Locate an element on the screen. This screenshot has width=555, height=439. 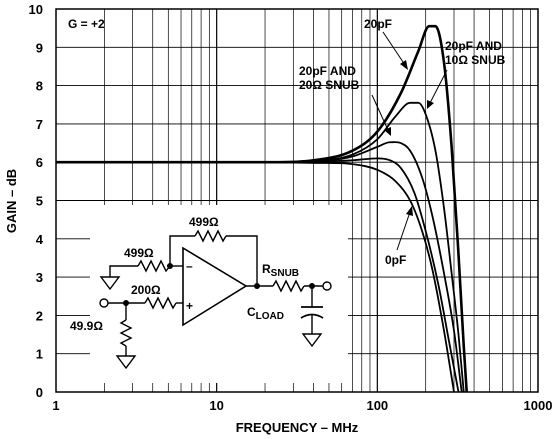
label-rsnub: RSNUB is located at coordinates (280, 270).